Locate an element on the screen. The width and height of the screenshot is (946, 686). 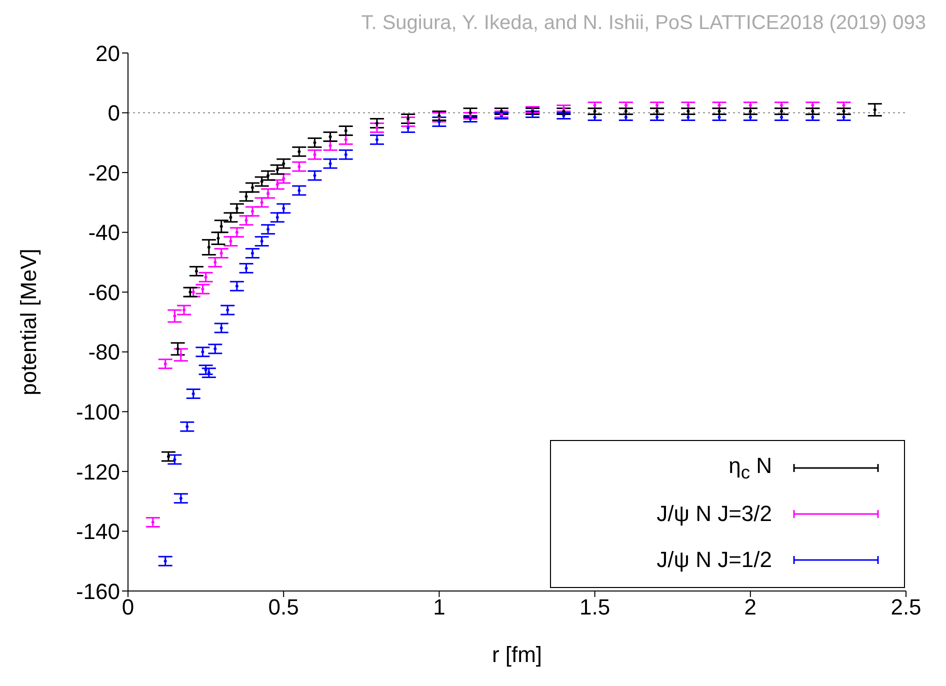
legend-label: J/ψ N J=3/2 is located at coordinates (714, 514).